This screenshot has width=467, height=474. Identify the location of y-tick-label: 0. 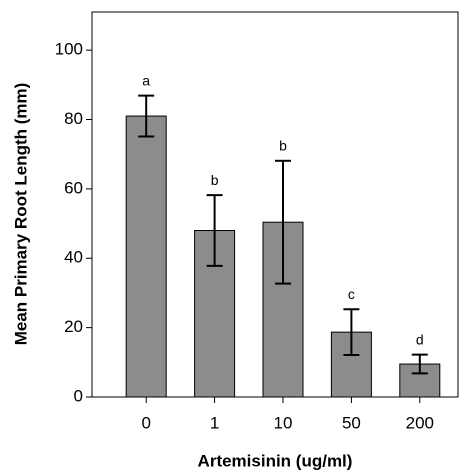
(78, 395).